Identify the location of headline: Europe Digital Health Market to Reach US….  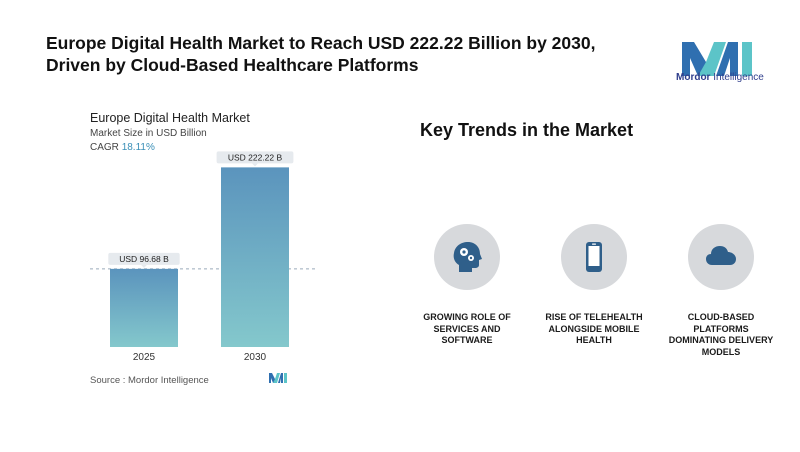
(351, 54).